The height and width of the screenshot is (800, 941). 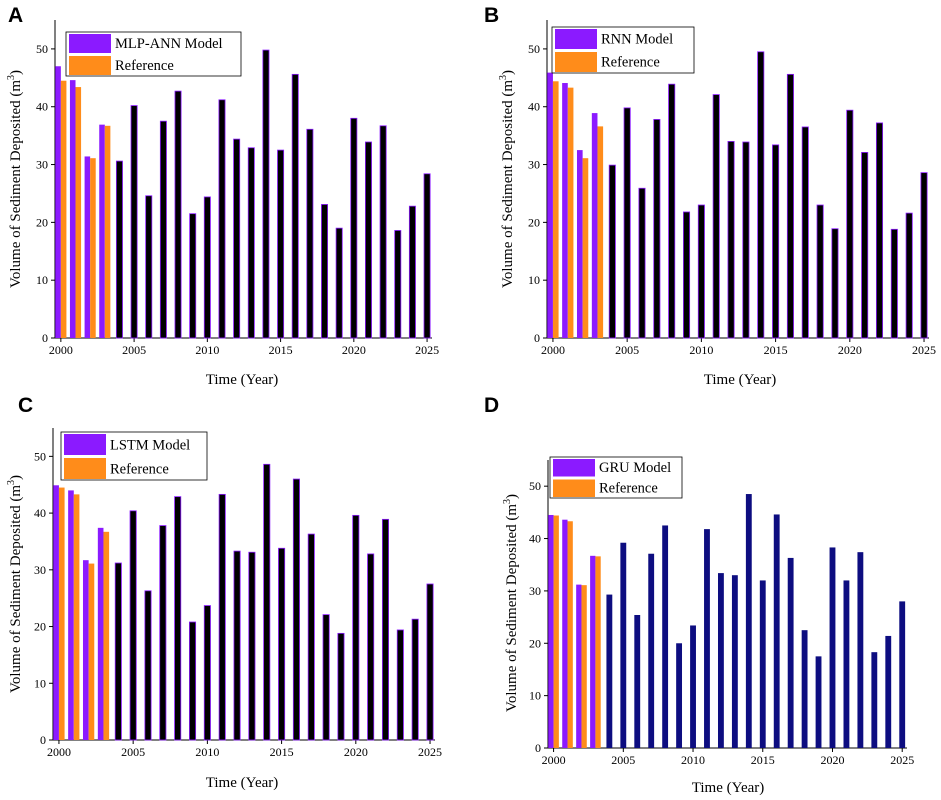 What do you see at coordinates (835, 283) in the screenshot?
I see `bar-forecast-2019` at bounding box center [835, 283].